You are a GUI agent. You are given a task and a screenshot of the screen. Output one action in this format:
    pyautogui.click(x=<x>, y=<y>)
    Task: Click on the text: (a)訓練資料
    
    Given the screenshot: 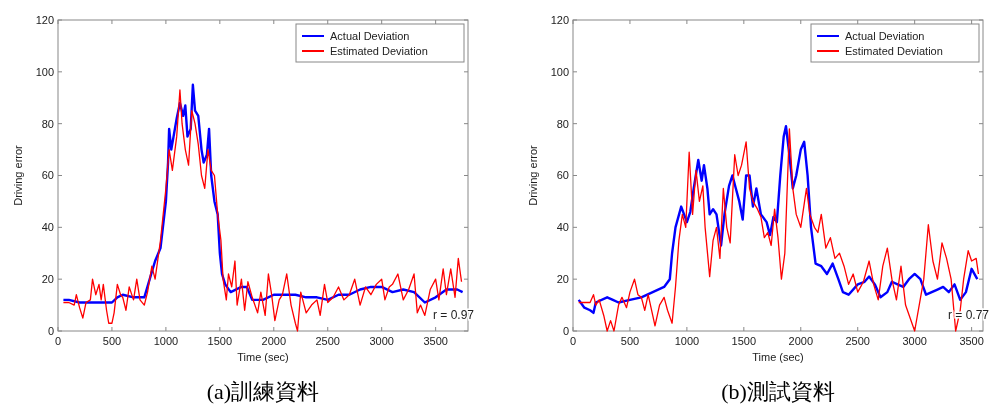 What is the action you would take?
    pyautogui.click(x=263, y=391)
    